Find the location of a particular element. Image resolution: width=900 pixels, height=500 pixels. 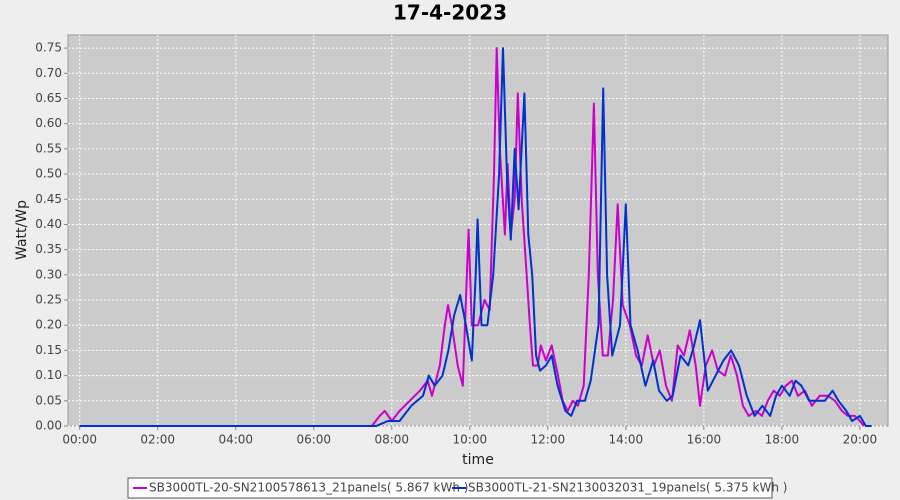

x-tick-label: 08:00 is located at coordinates (391, 440).